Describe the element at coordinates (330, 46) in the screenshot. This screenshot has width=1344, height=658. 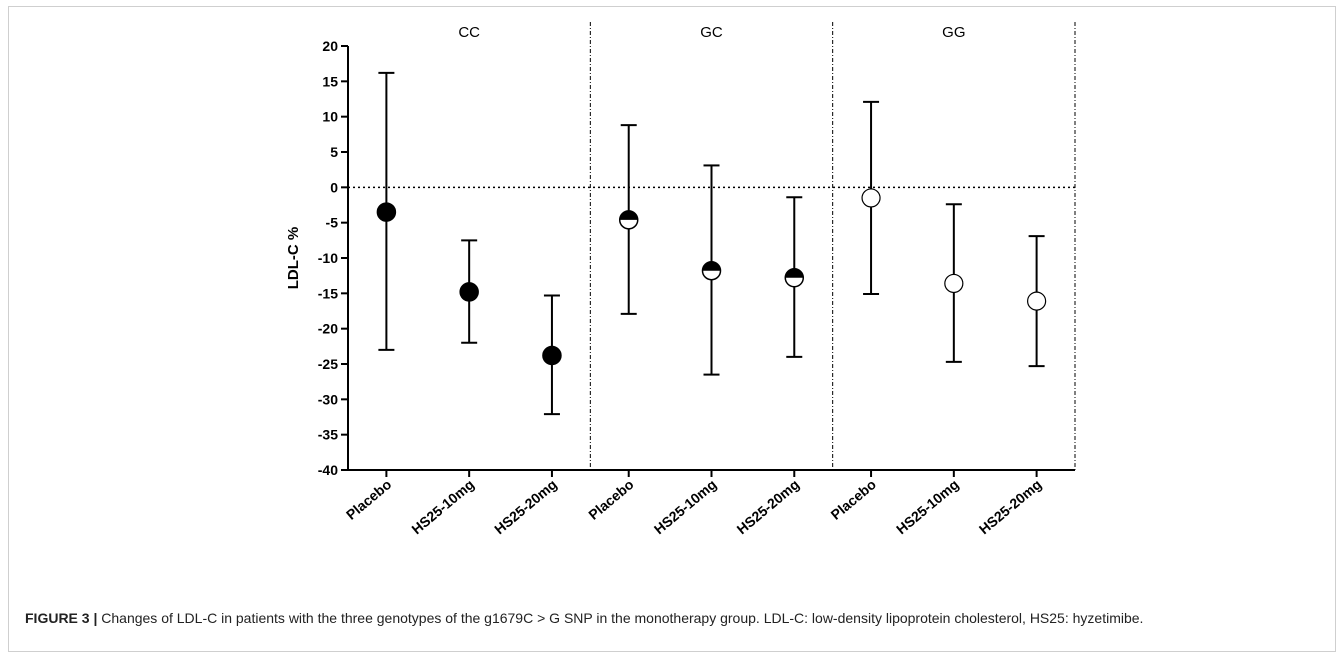
I see `y-tick-label: 20` at that location.